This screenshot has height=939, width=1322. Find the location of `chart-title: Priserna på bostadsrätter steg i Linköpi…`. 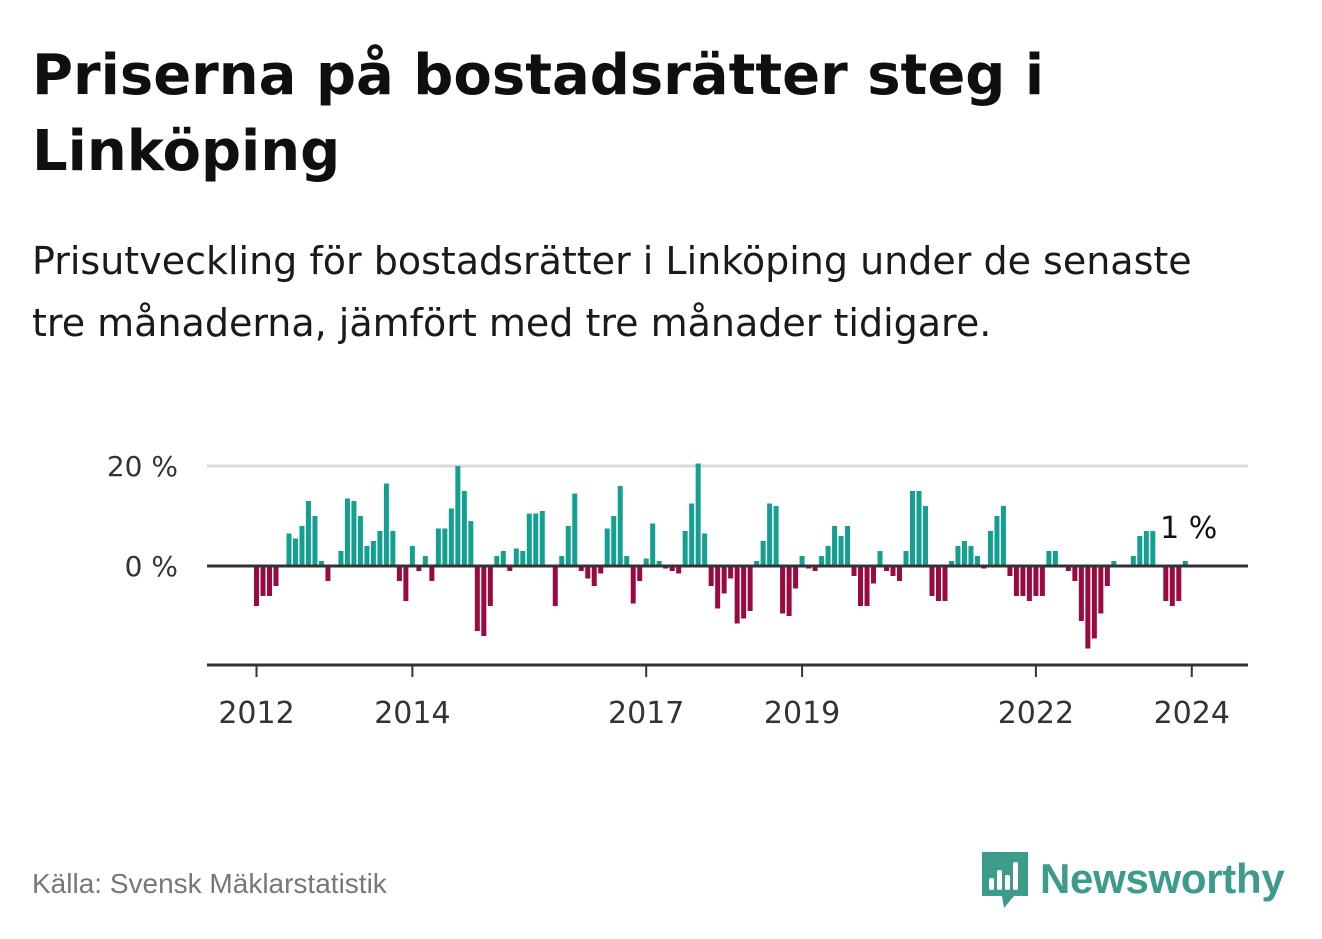

chart-title: Priserna på bostadsrätter steg i Linköpi… is located at coordinates (538, 113).